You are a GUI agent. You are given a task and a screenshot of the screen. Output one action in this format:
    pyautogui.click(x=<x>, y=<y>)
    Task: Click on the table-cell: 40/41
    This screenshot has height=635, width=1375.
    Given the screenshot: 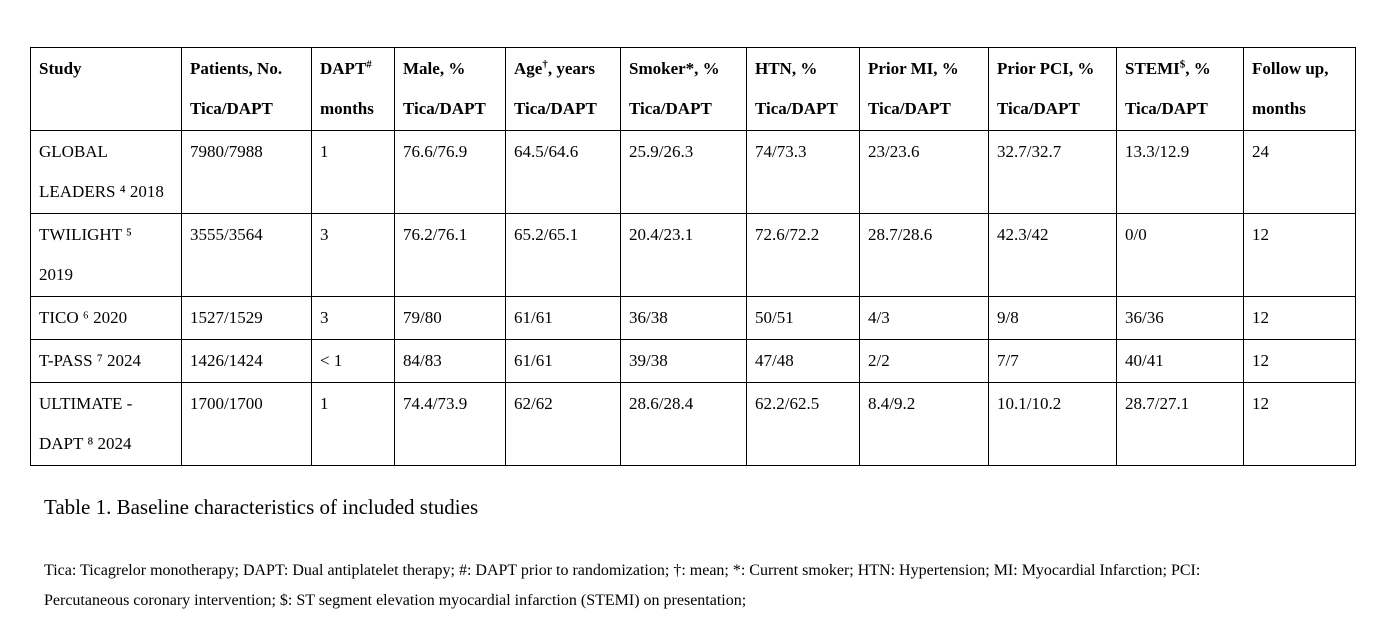 What is the action you would take?
    pyautogui.click(x=1180, y=361)
    